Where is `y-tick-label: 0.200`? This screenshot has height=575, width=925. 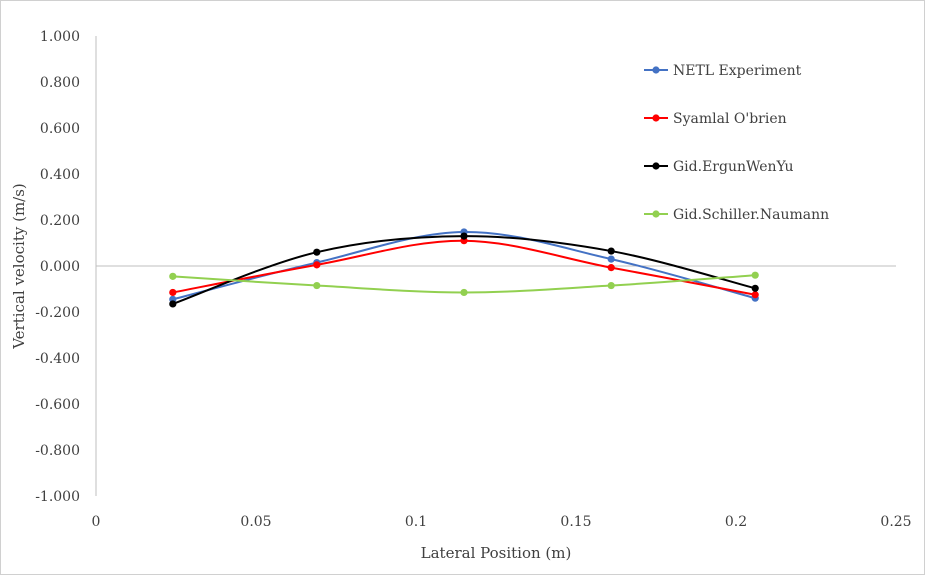
y-tick-label: 0.200 is located at coordinates (60, 221).